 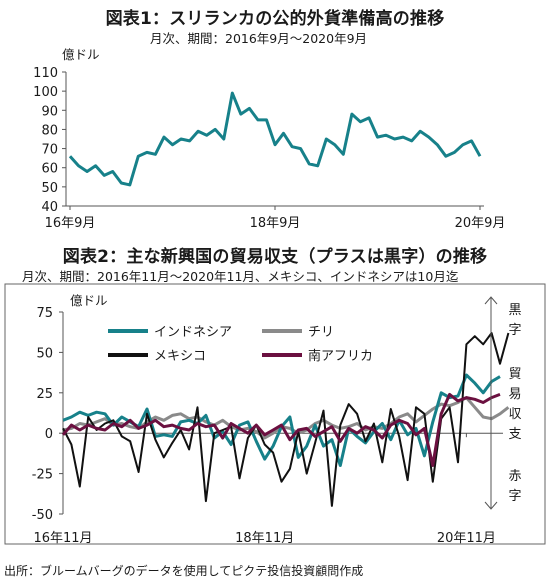 What do you see at coordinates (514, 310) in the screenshot?
I see `chart2-surplus-label: 黒` at bounding box center [514, 310].